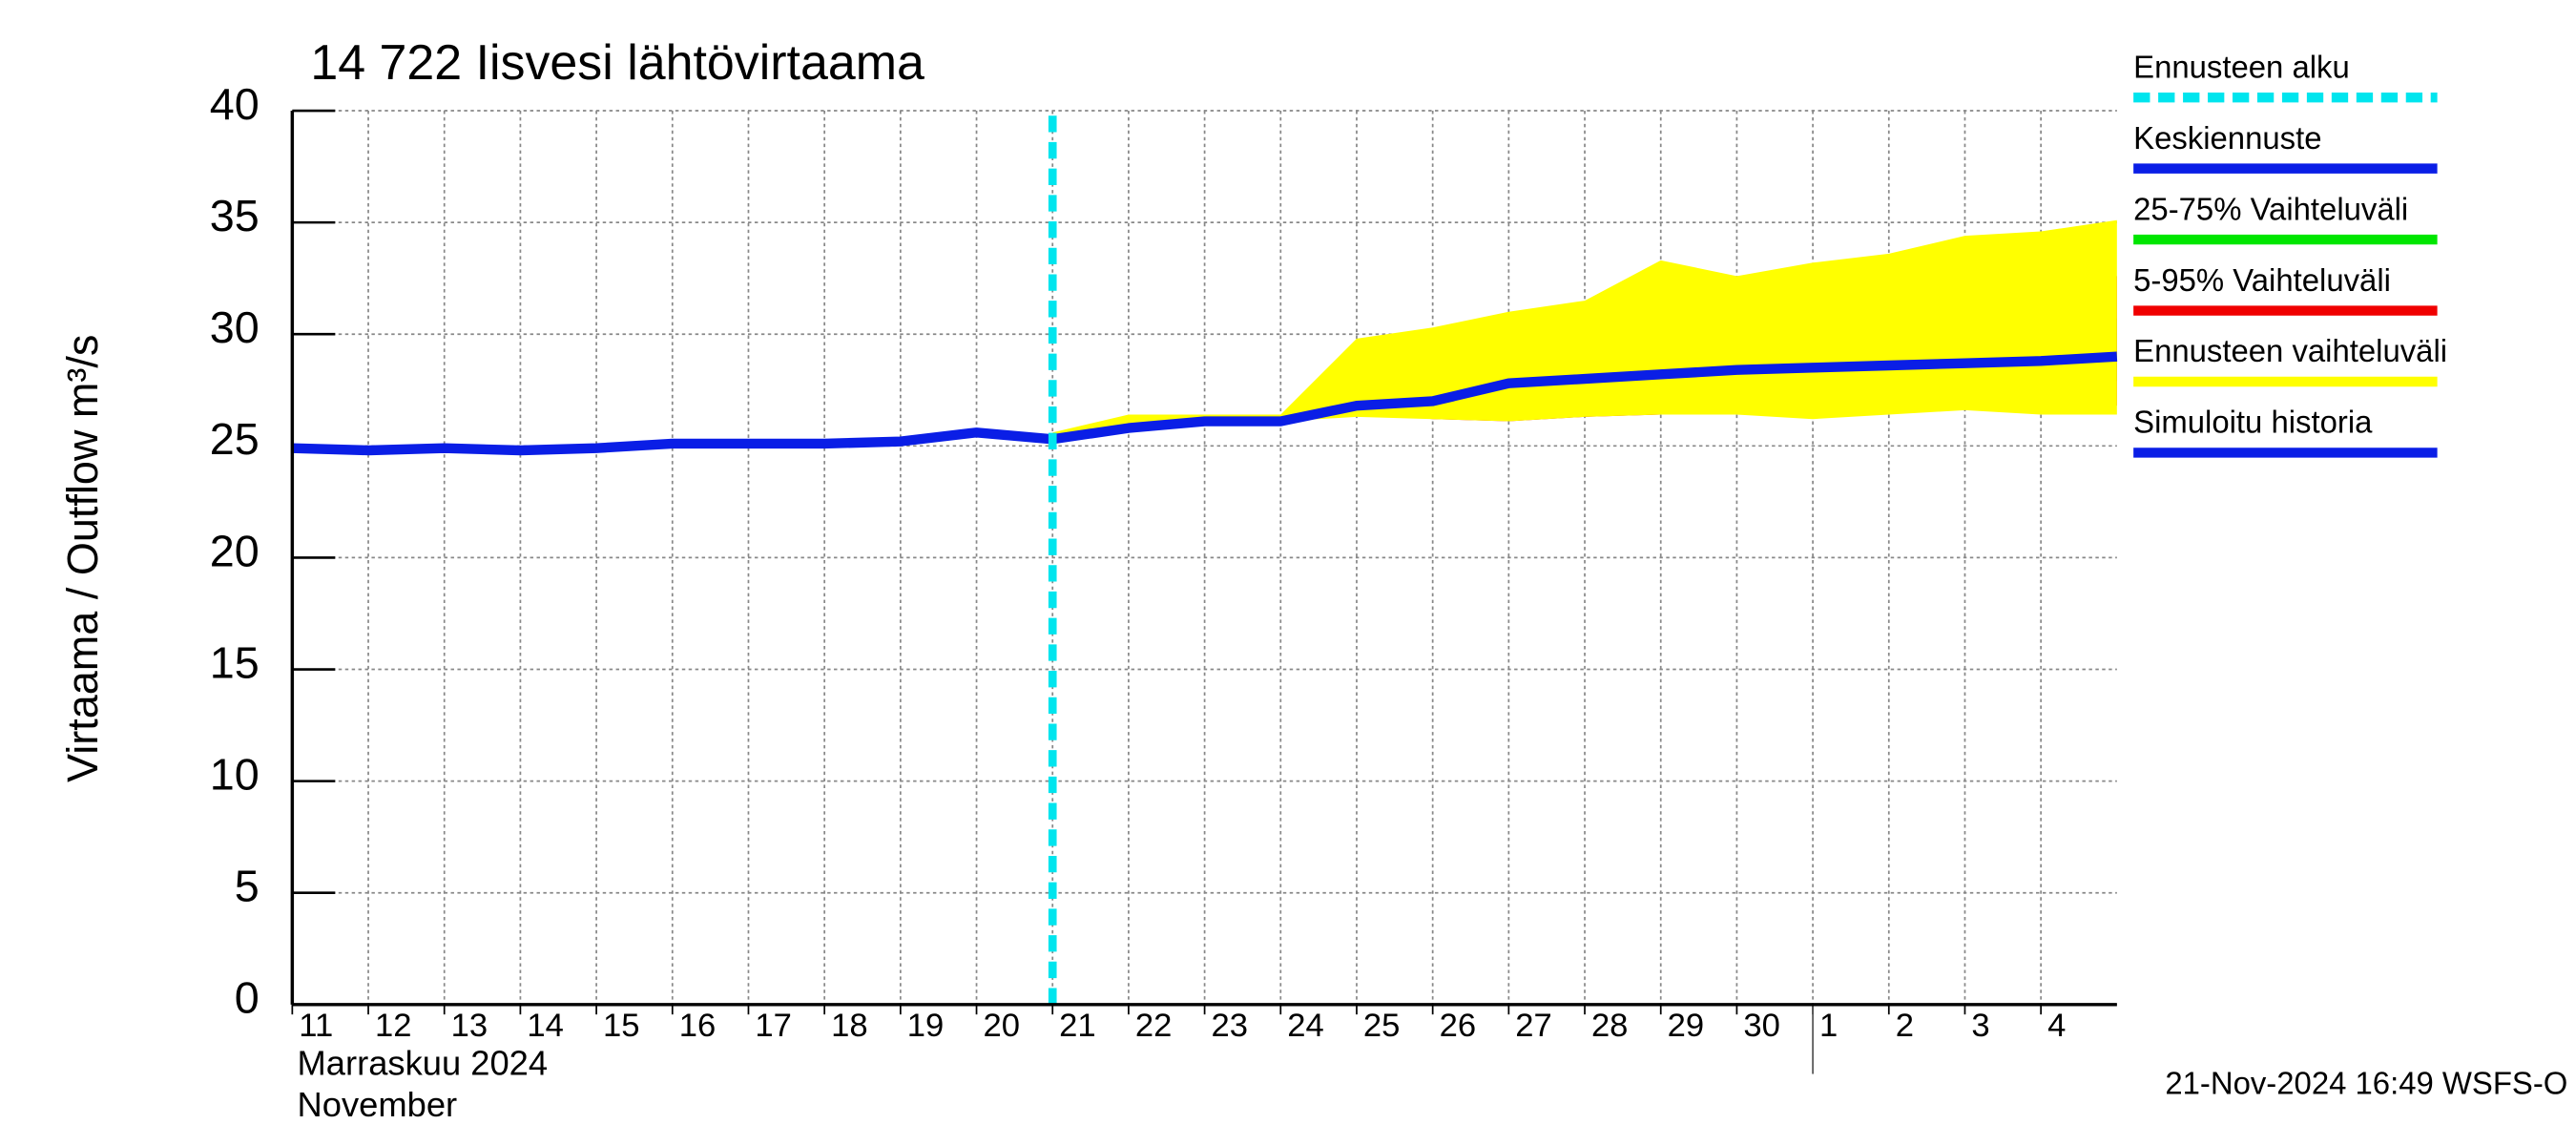 This screenshot has width=2576, height=1145. I want to click on y-tick-label: 35, so click(235, 215).